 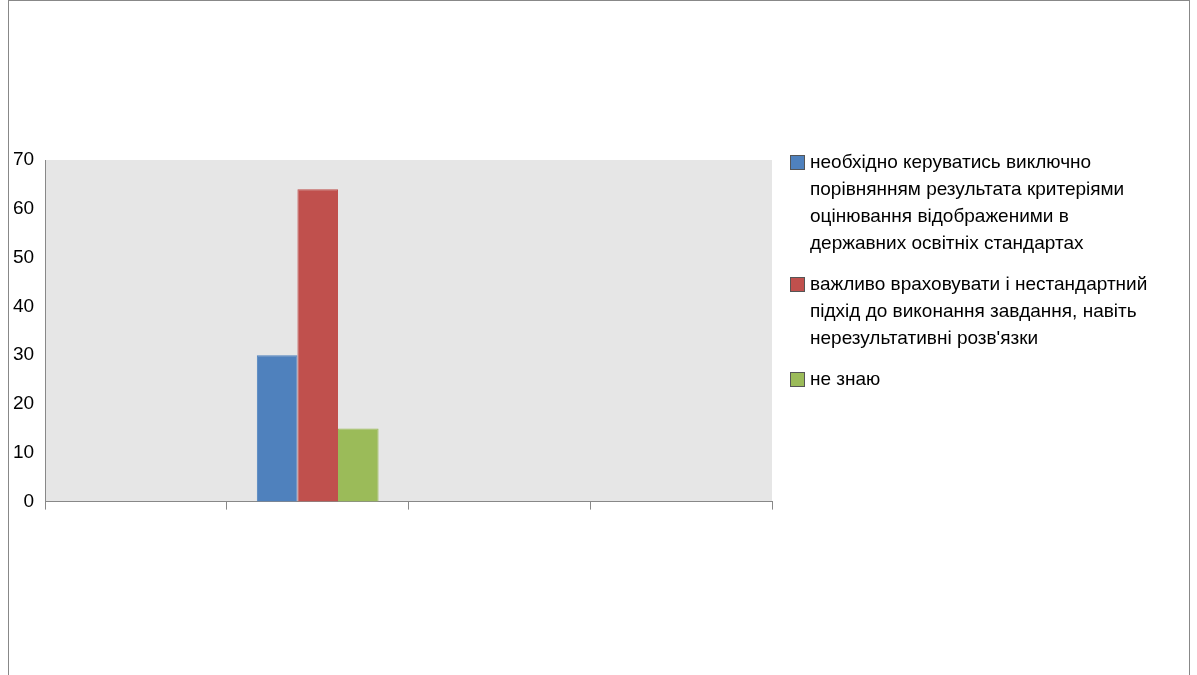 I want to click on y-tick-label: 40, so click(x=23, y=305).